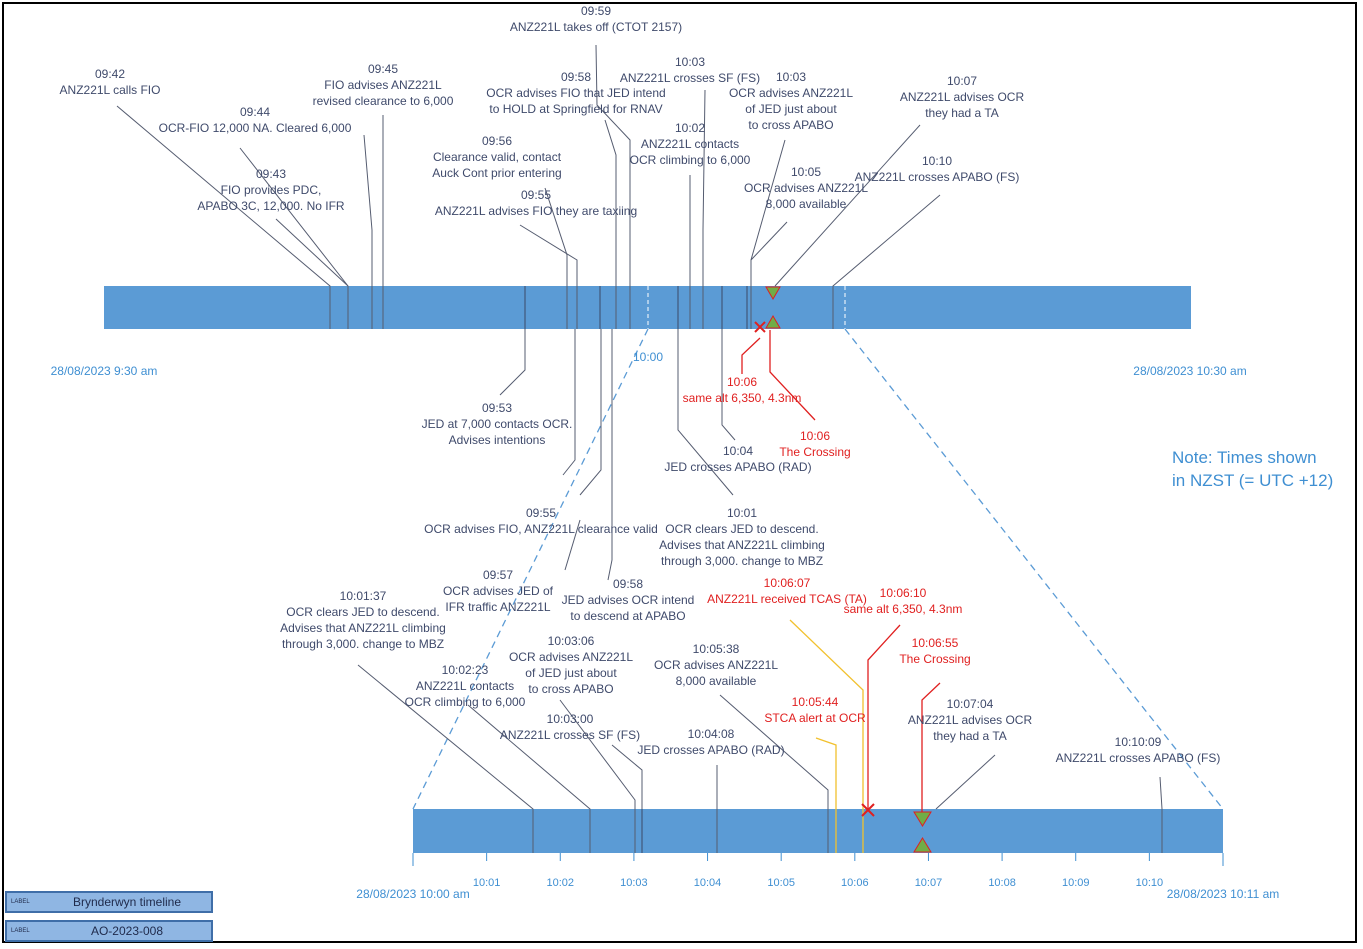 Image resolution: width=1363 pixels, height=949 pixels. I want to click on event-time: 09:57, so click(498, 575).